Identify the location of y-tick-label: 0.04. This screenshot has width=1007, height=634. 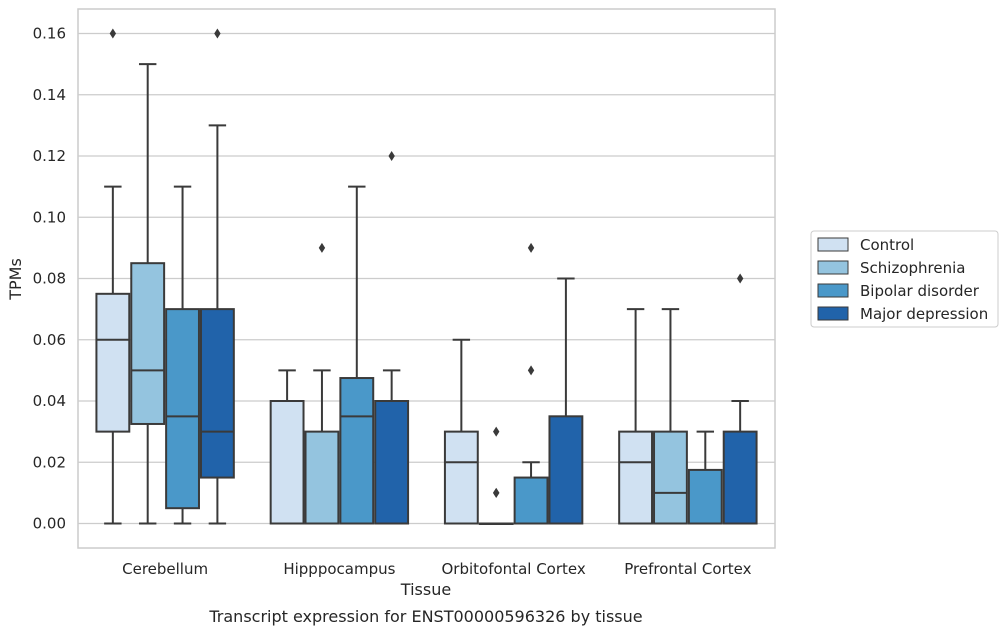
(49, 401).